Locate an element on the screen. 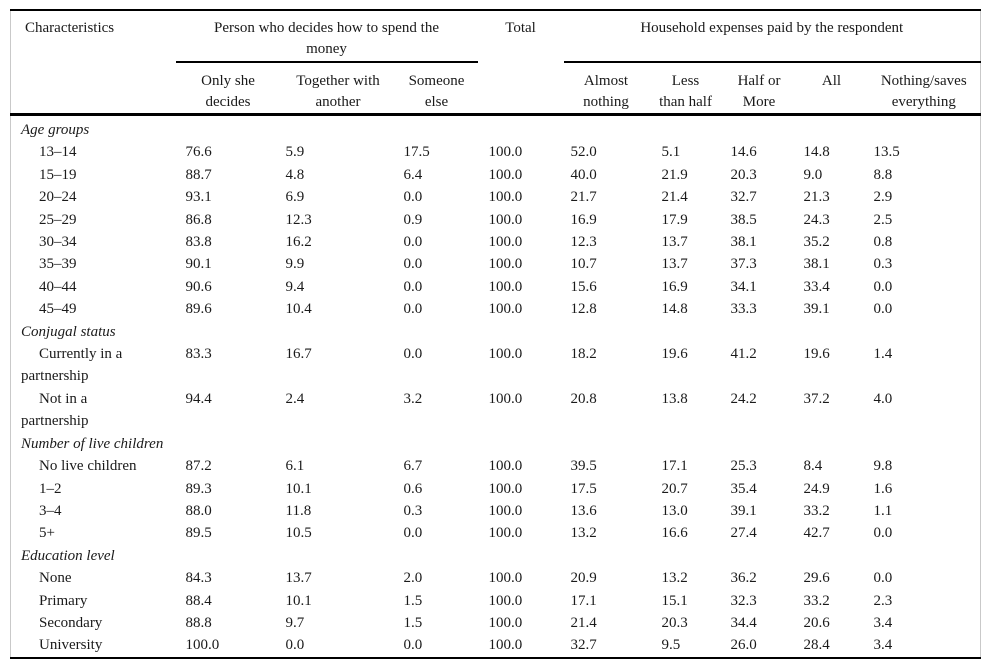  value-cell: 21.7 is located at coordinates (583, 197).